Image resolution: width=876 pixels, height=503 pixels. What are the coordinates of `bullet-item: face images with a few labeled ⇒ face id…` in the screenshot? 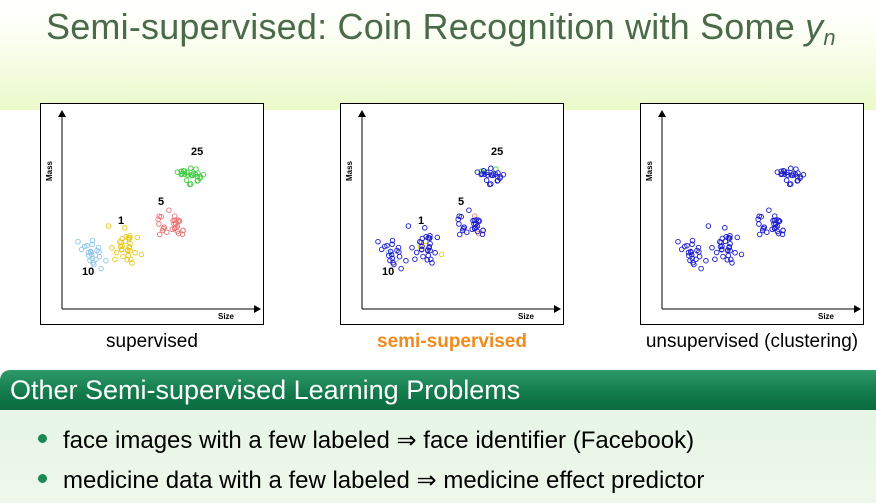 It's located at (366, 440).